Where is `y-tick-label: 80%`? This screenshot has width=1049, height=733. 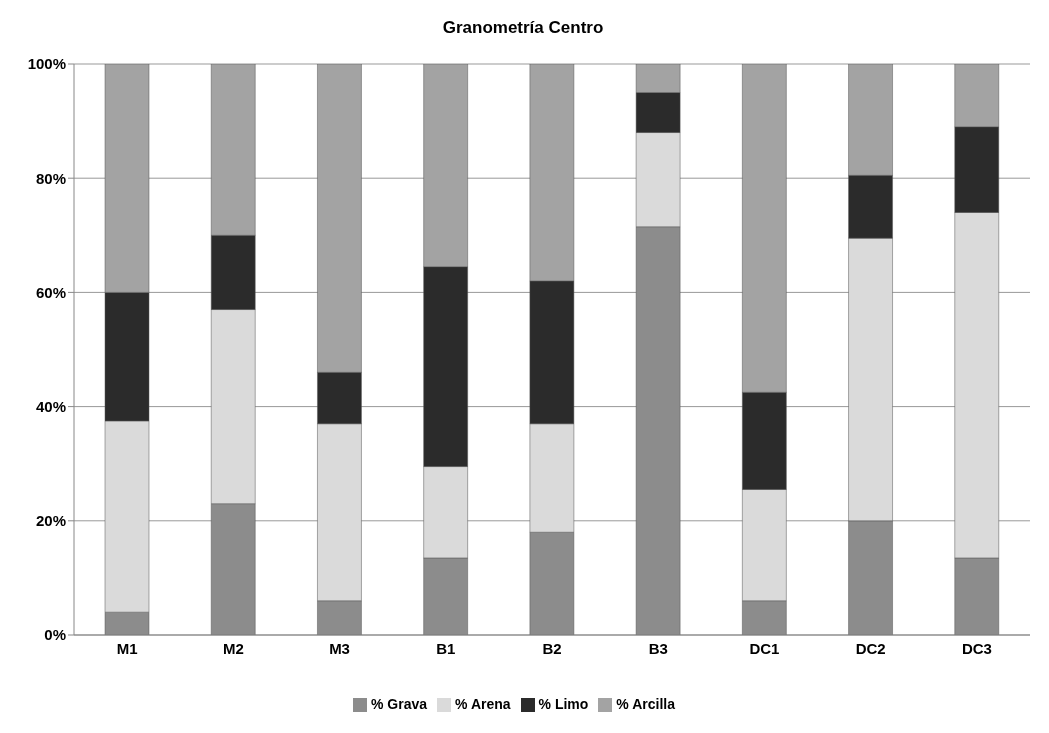
y-tick-label: 80% is located at coordinates (50, 178).